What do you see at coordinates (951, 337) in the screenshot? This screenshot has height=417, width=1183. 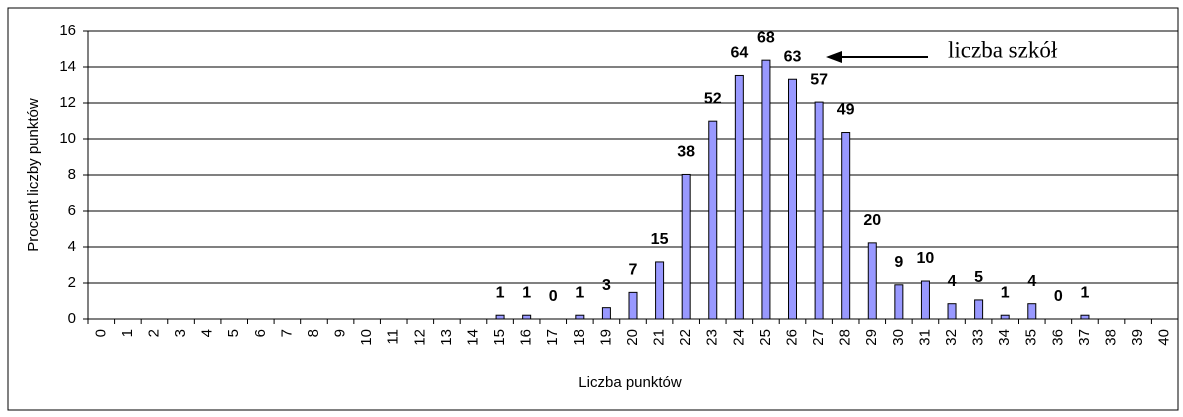 I see `x-tick-label: 32` at bounding box center [951, 337].